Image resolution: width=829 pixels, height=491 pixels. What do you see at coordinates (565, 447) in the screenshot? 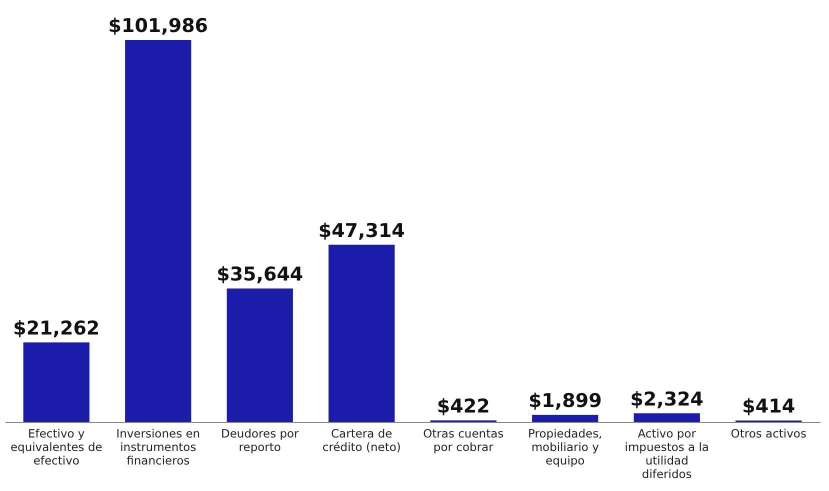
I see `x-tick-label: Propiedades, mobiliario y equipo` at bounding box center [565, 447].